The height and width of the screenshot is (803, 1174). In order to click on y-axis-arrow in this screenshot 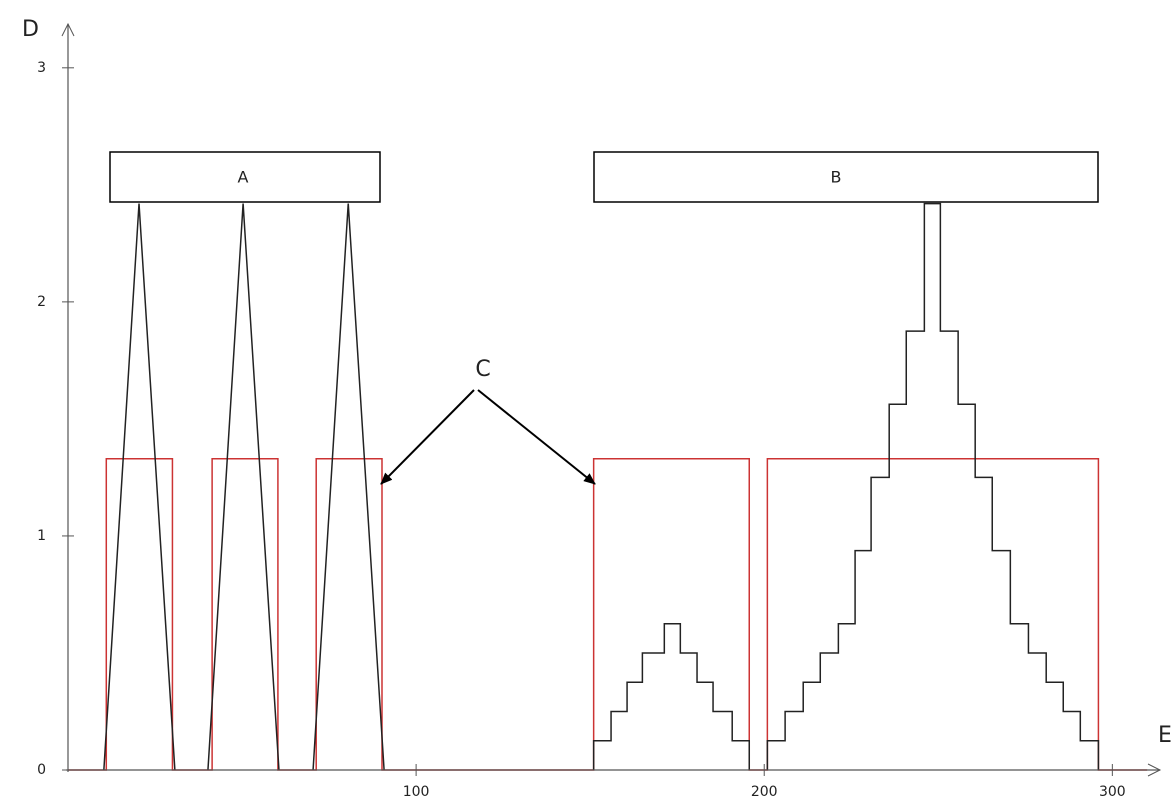, I will do `click(68, 29)`.